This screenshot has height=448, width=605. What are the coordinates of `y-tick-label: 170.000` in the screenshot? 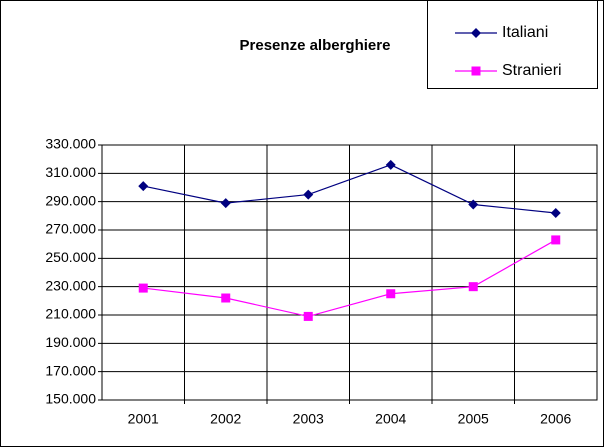 It's located at (70, 370).